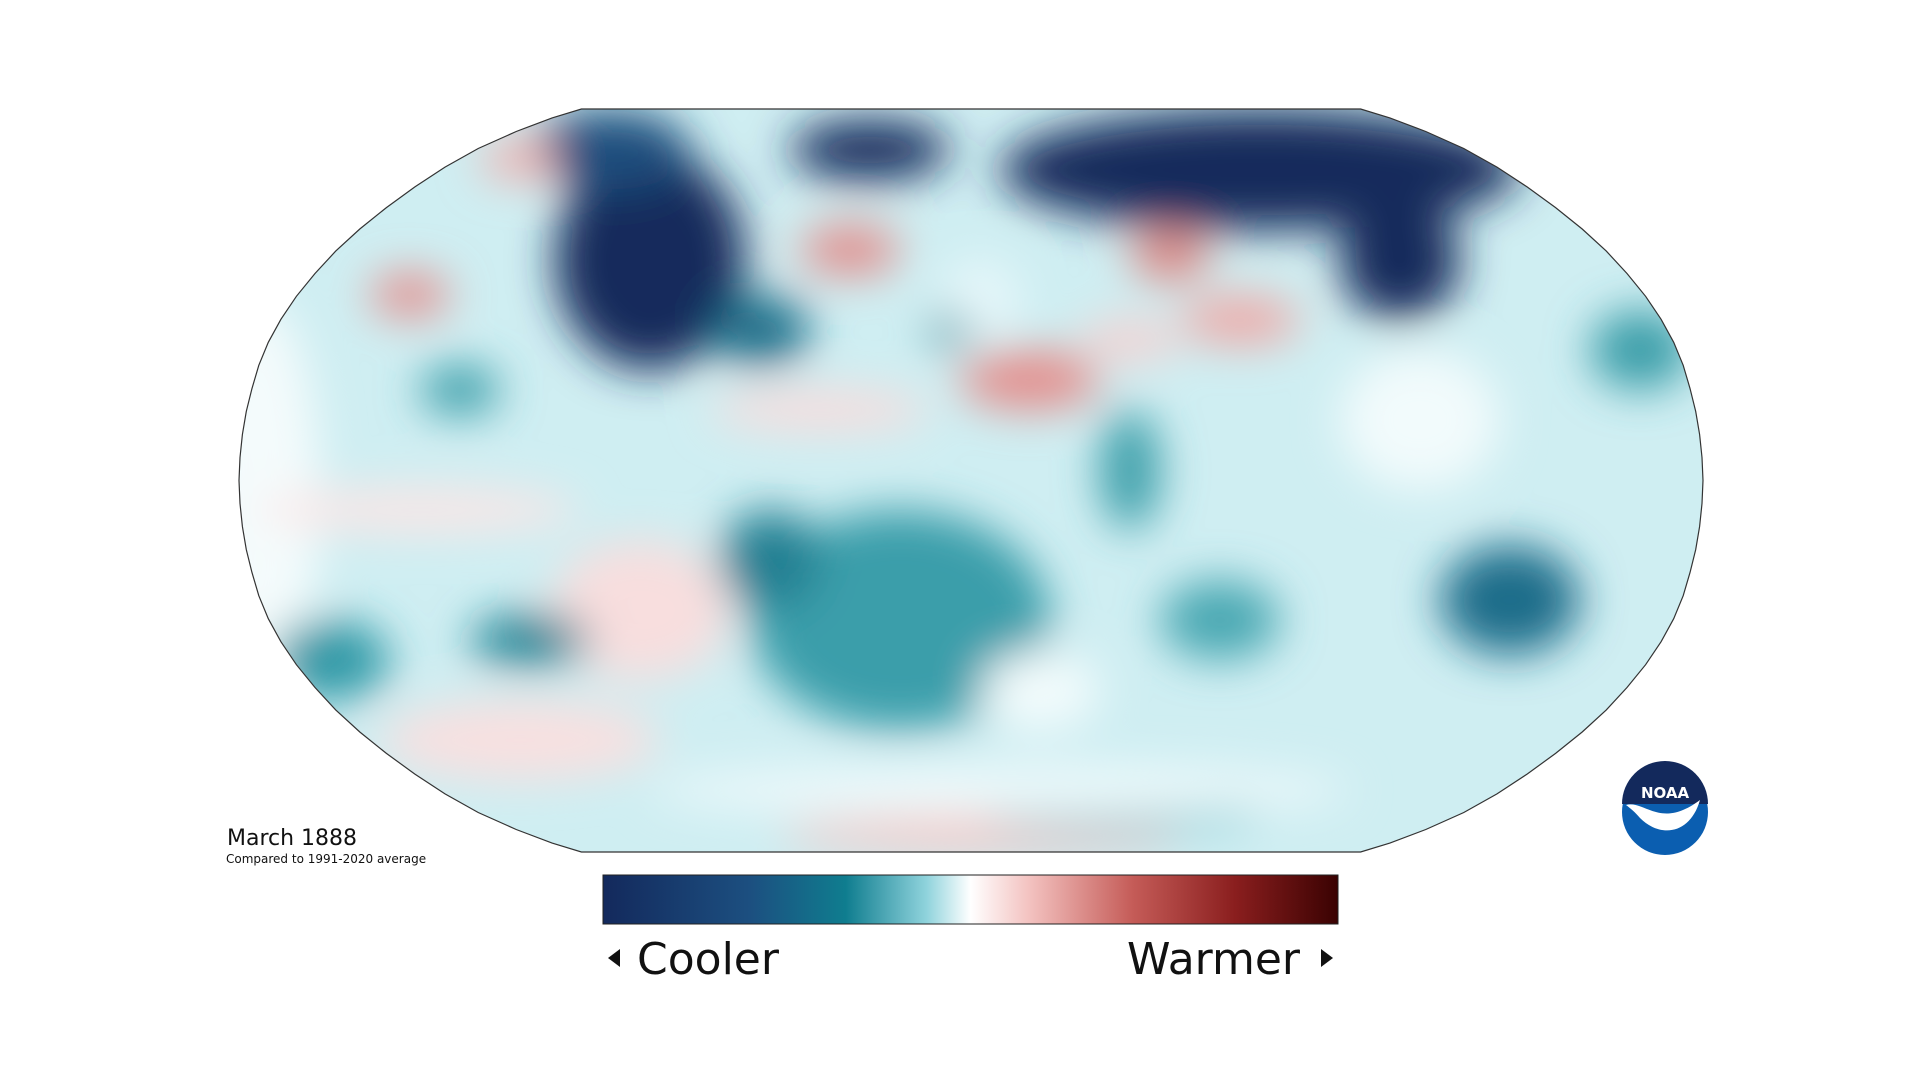 This screenshot has width=1920, height=1080. Describe the element at coordinates (708, 959) in the screenshot. I see `legend-low-label: Cooler` at that location.